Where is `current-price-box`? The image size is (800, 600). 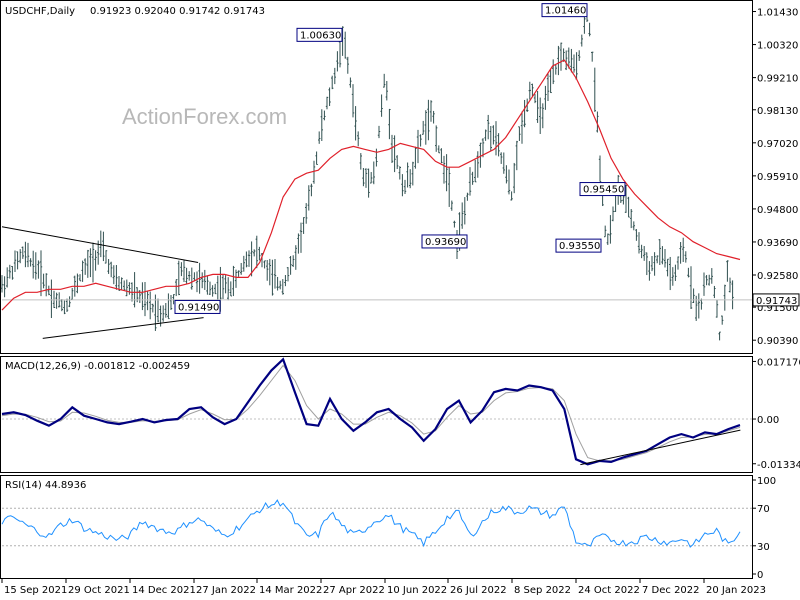 current-price-box is located at coordinates (776, 300).